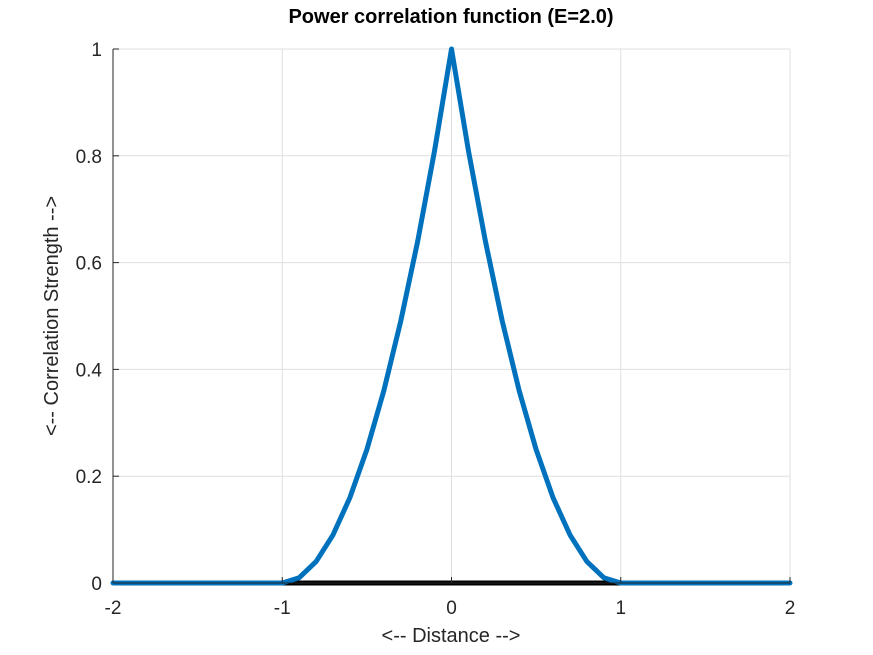  What do you see at coordinates (451, 636) in the screenshot?
I see `x-axis-label: <-- Distance -->` at bounding box center [451, 636].